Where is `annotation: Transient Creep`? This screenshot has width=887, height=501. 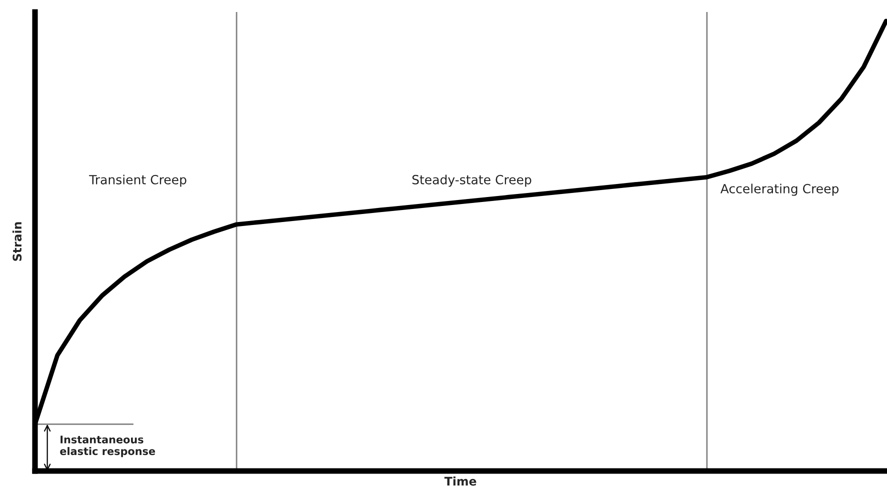 annotation: Transient Creep is located at coordinates (137, 180).